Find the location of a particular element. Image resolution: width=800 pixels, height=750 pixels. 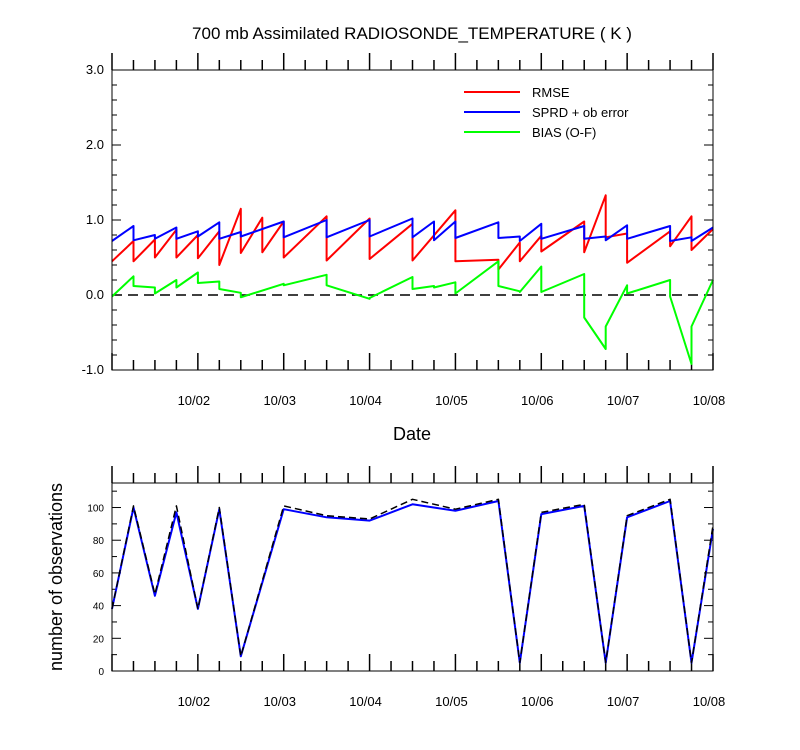

top-x-tick-labels: 10/02 10/03 10/04 10/05 10/06 10/07 10/08 is located at coordinates (452, 400).